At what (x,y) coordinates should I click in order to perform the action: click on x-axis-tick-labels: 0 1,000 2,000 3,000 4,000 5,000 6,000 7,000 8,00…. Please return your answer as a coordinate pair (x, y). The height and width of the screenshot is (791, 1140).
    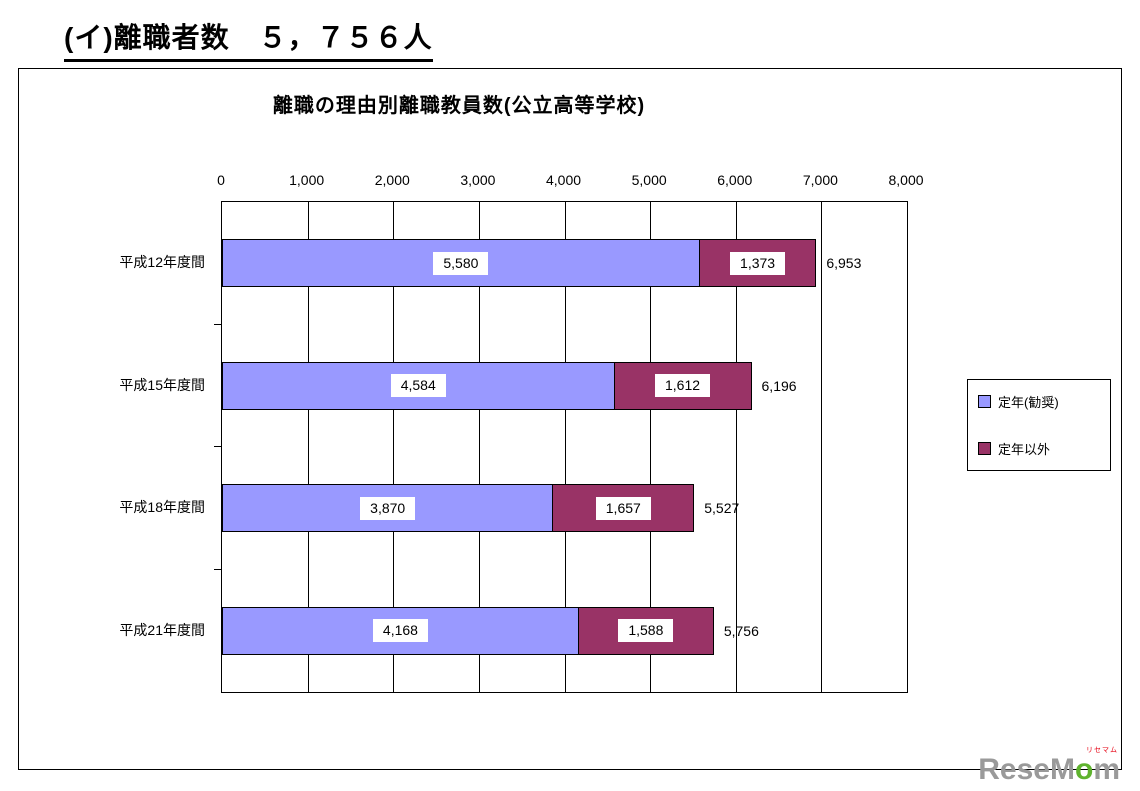
    Looking at the image, I should click on (570, 182).